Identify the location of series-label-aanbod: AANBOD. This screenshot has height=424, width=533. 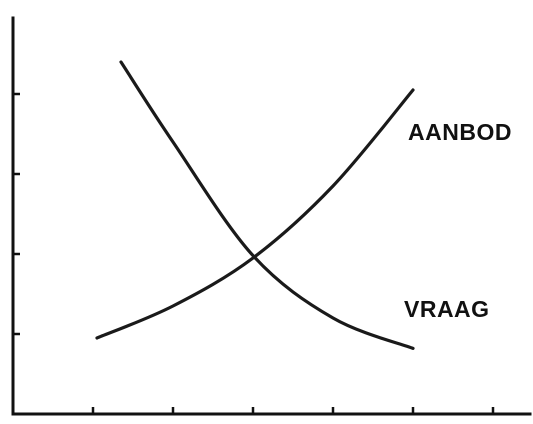
(460, 132).